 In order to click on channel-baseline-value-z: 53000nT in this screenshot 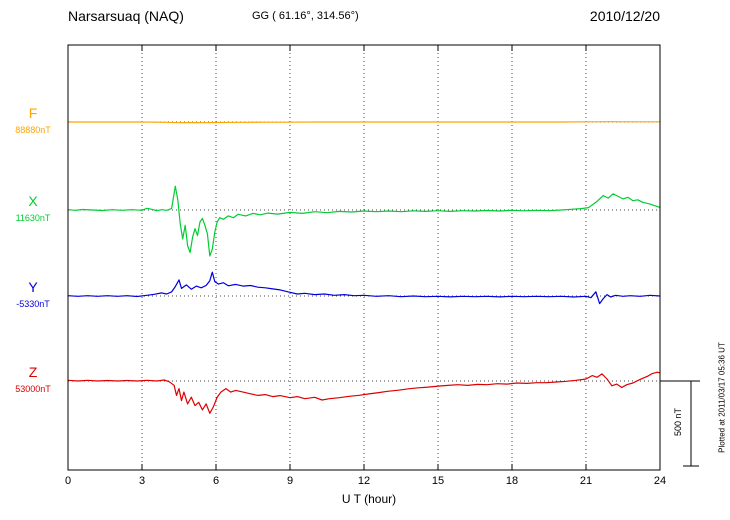, I will do `click(33, 389)`.